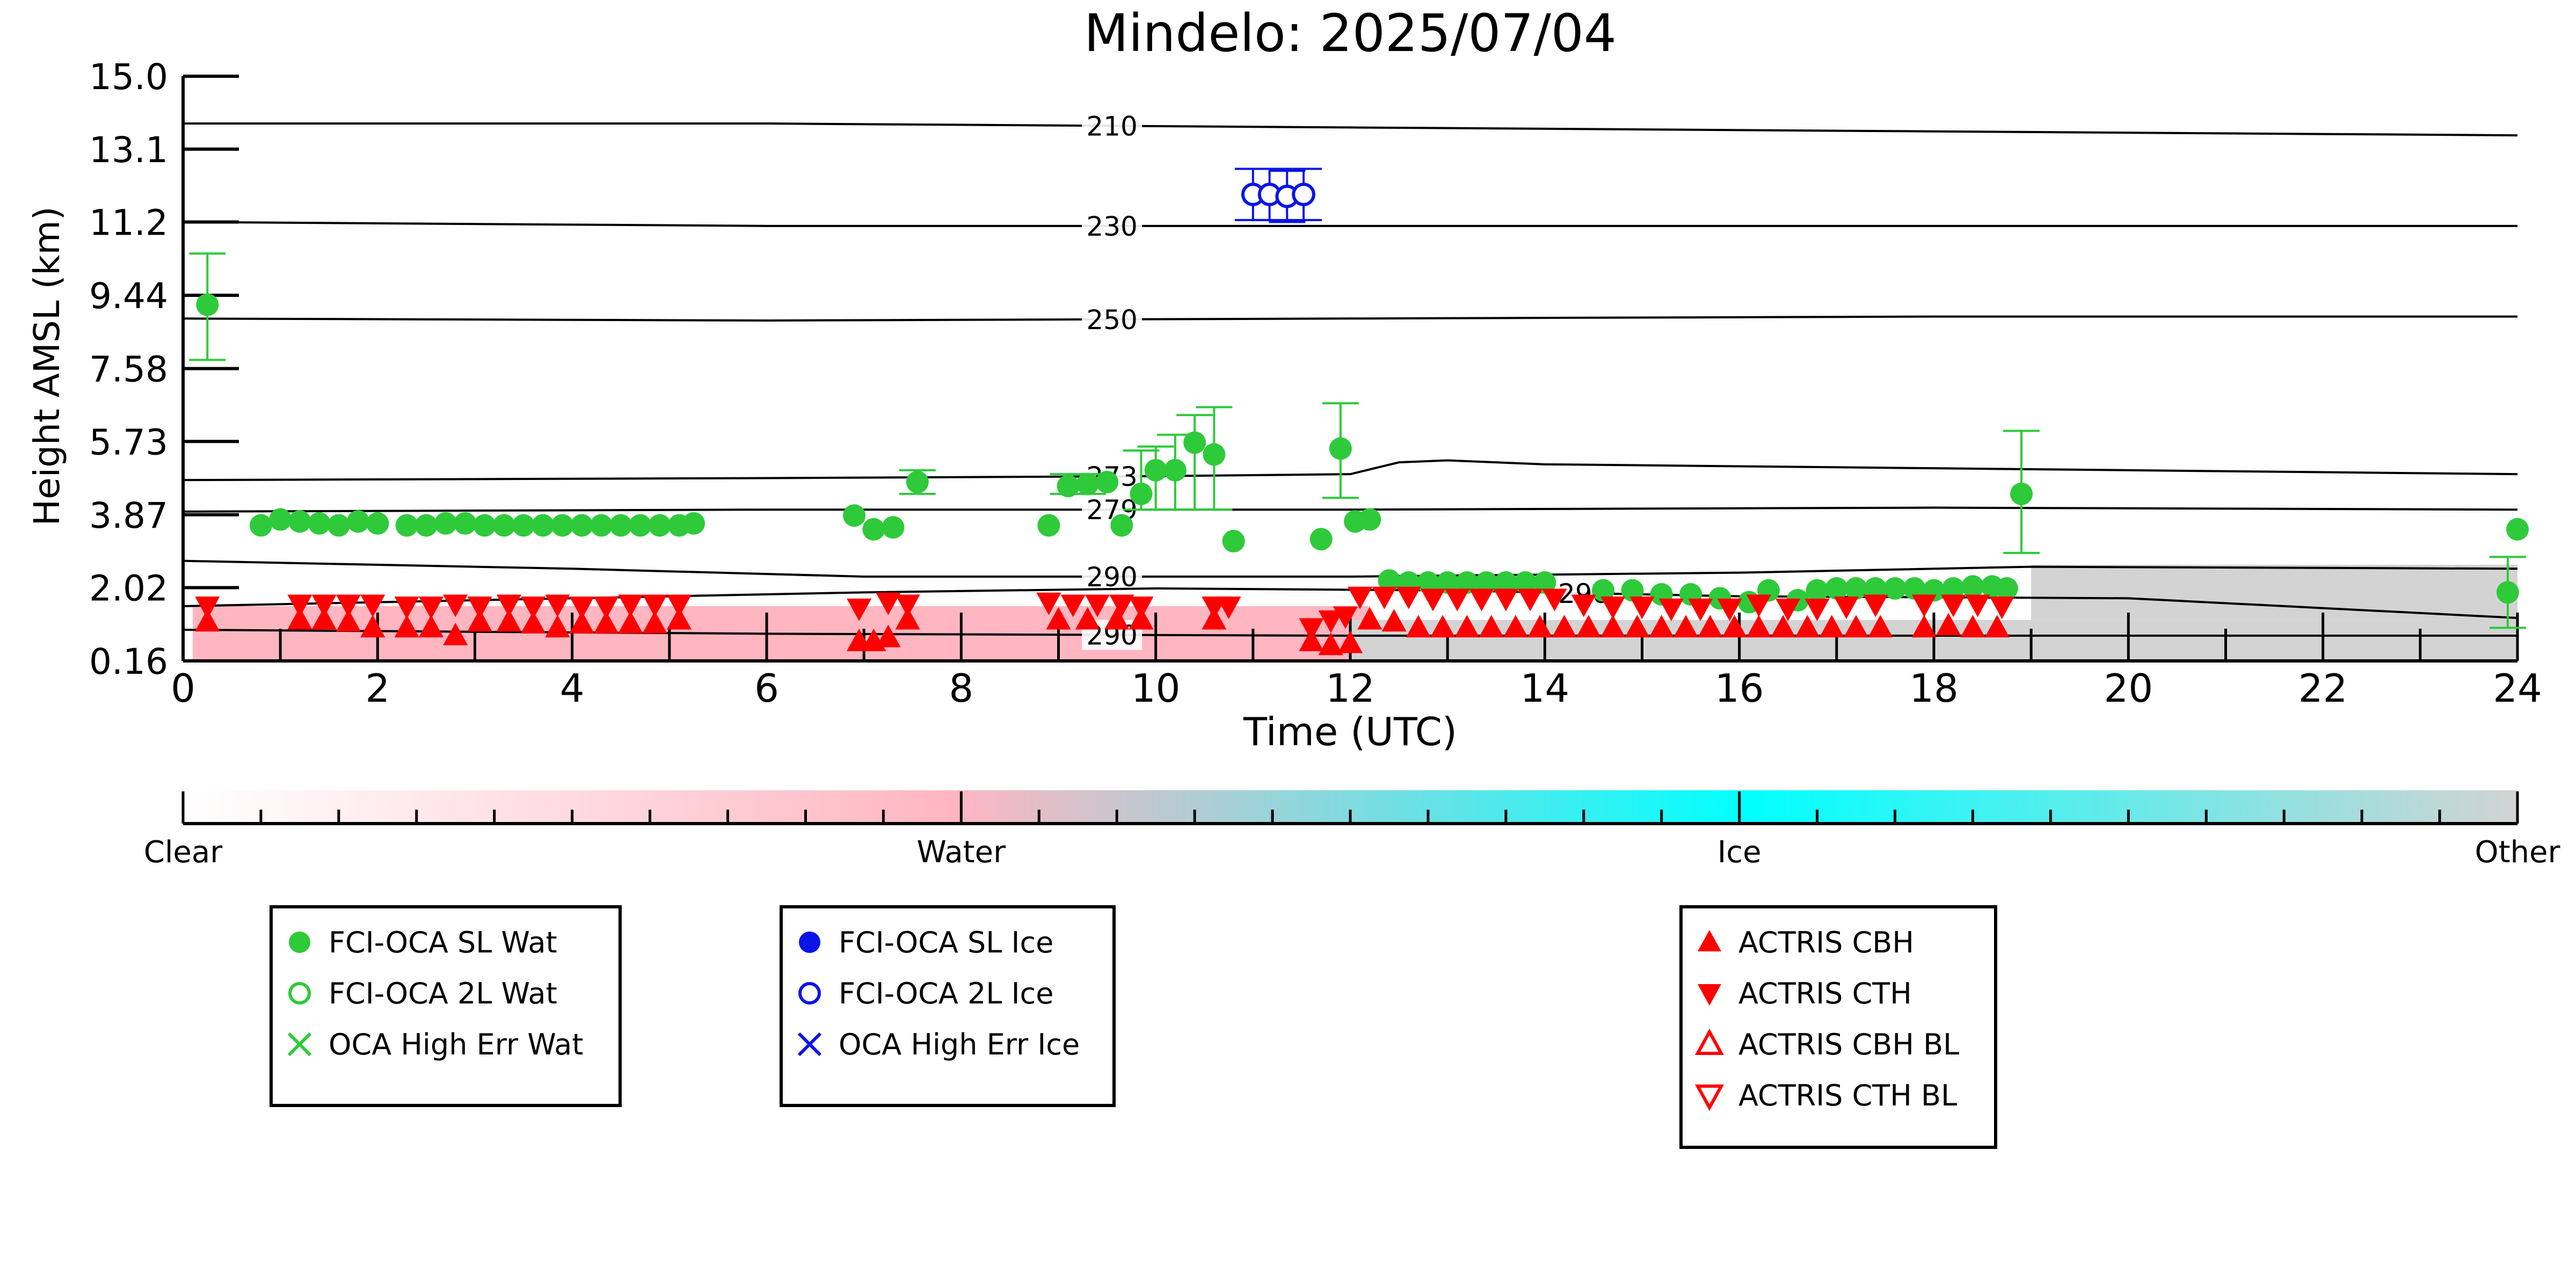  Describe the element at coordinates (128, 588) in the screenshot. I see `y-tick-label: 2.02` at that location.